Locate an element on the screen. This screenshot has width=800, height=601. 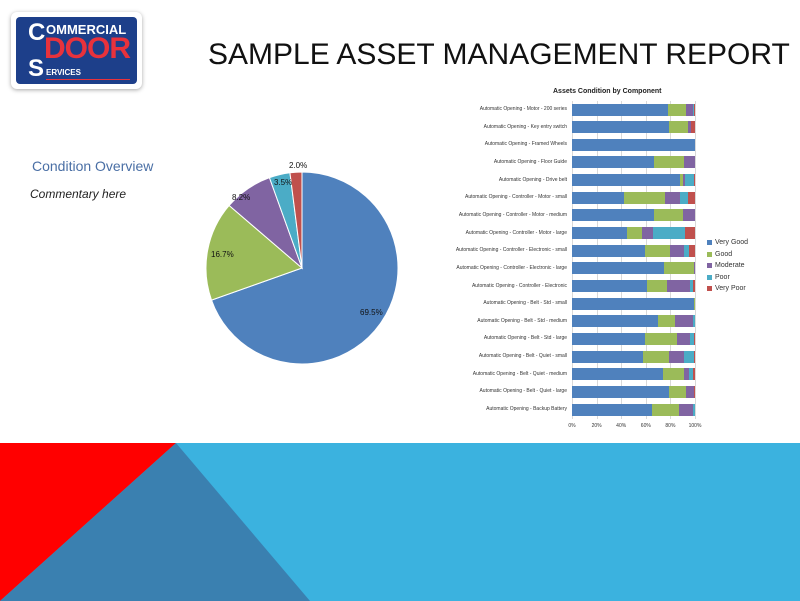
company-logo: C OMMERCIAL DOOR S ERVICES is located at coordinates (76, 50).